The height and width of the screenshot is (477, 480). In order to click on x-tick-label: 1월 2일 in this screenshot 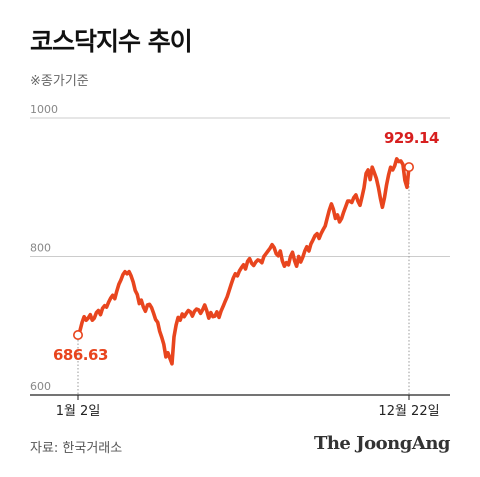, I will do `click(78, 411)`.